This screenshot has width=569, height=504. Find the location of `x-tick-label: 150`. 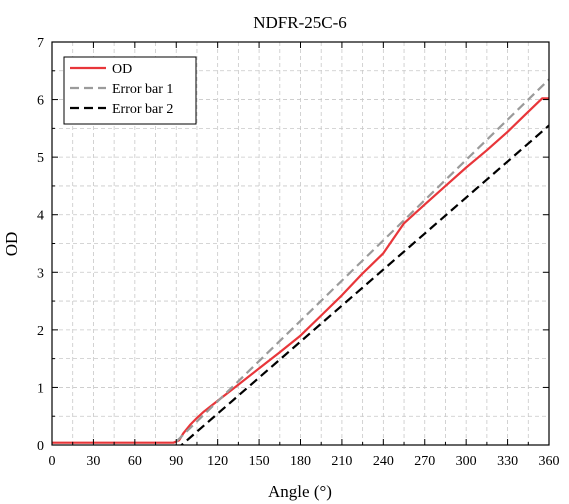

x-tick-label: 150 is located at coordinates (259, 461).